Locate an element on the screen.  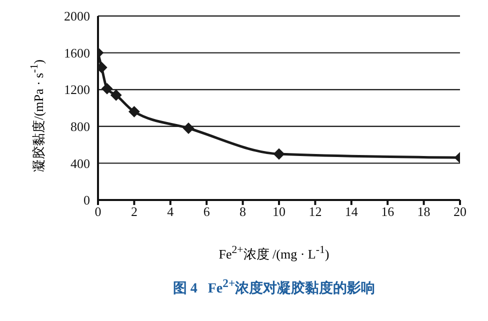
x-tick-label: 18 is located at coordinates (423, 212).